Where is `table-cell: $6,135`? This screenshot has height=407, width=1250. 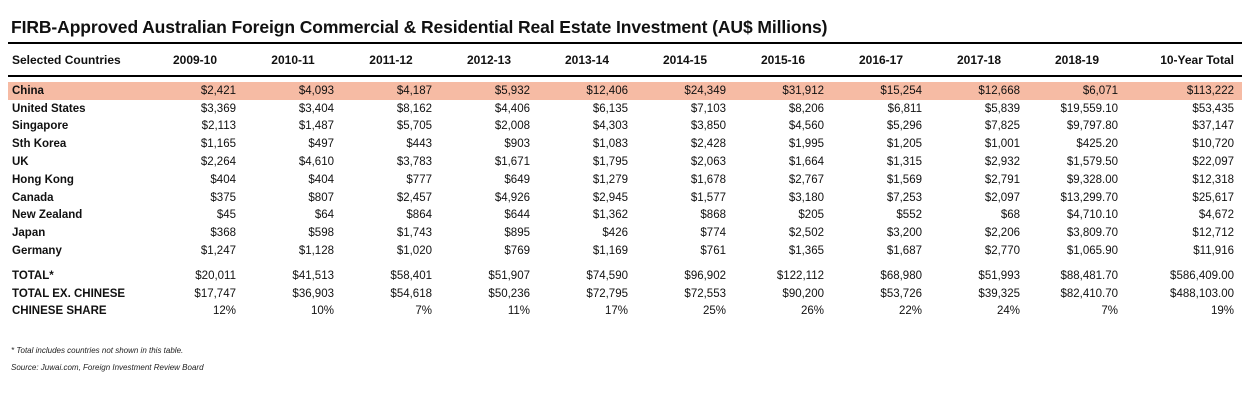
table-cell: $6,135 is located at coordinates (610, 108).